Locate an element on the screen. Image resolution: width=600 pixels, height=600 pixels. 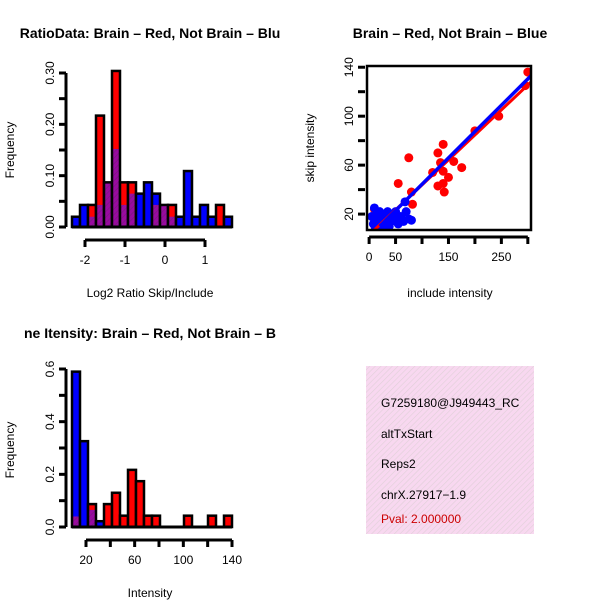
info-id: G7259180@J949443_RC is located at coordinates (450, 403).